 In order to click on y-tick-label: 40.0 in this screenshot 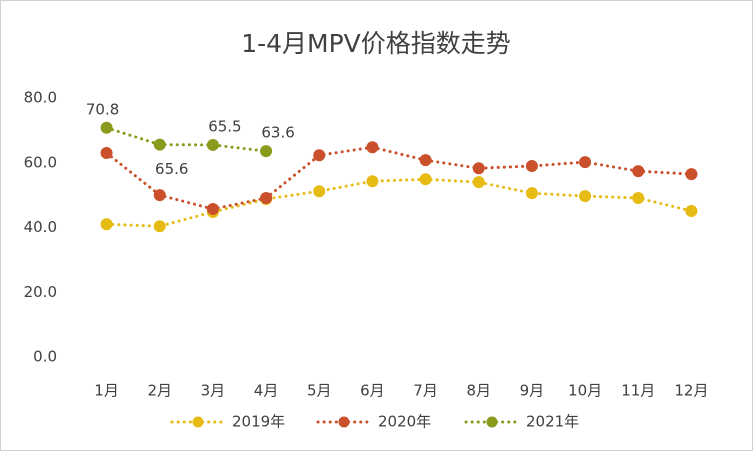, I will do `click(40, 227)`.